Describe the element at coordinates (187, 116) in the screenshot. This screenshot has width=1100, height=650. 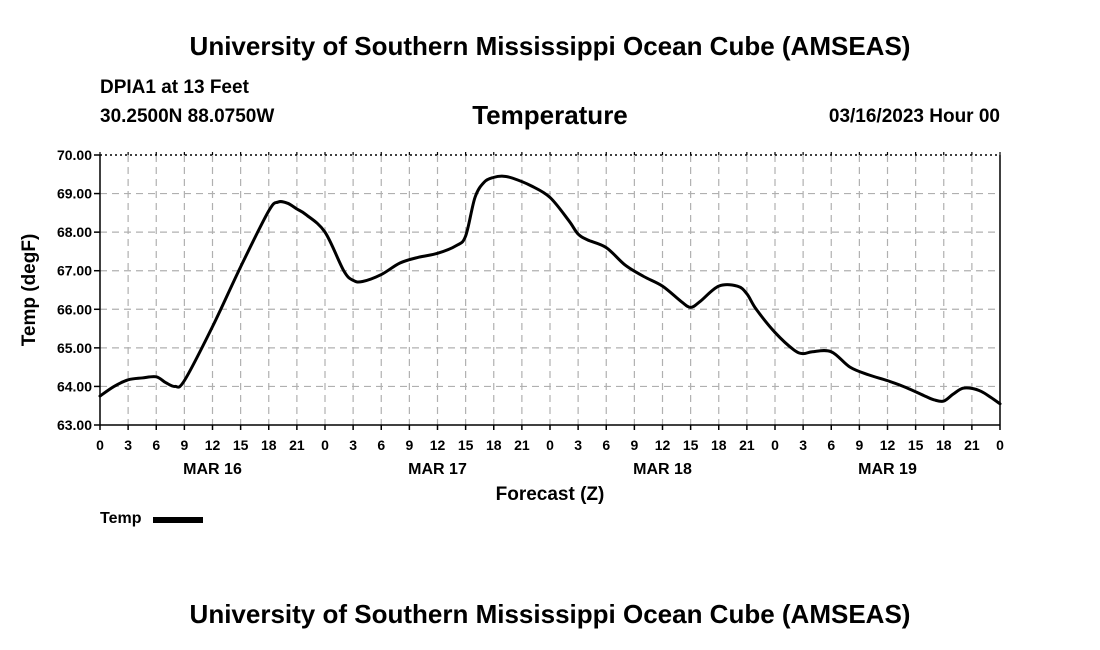
I see `coordinates-label: 30.2500N 88.0750W` at that location.